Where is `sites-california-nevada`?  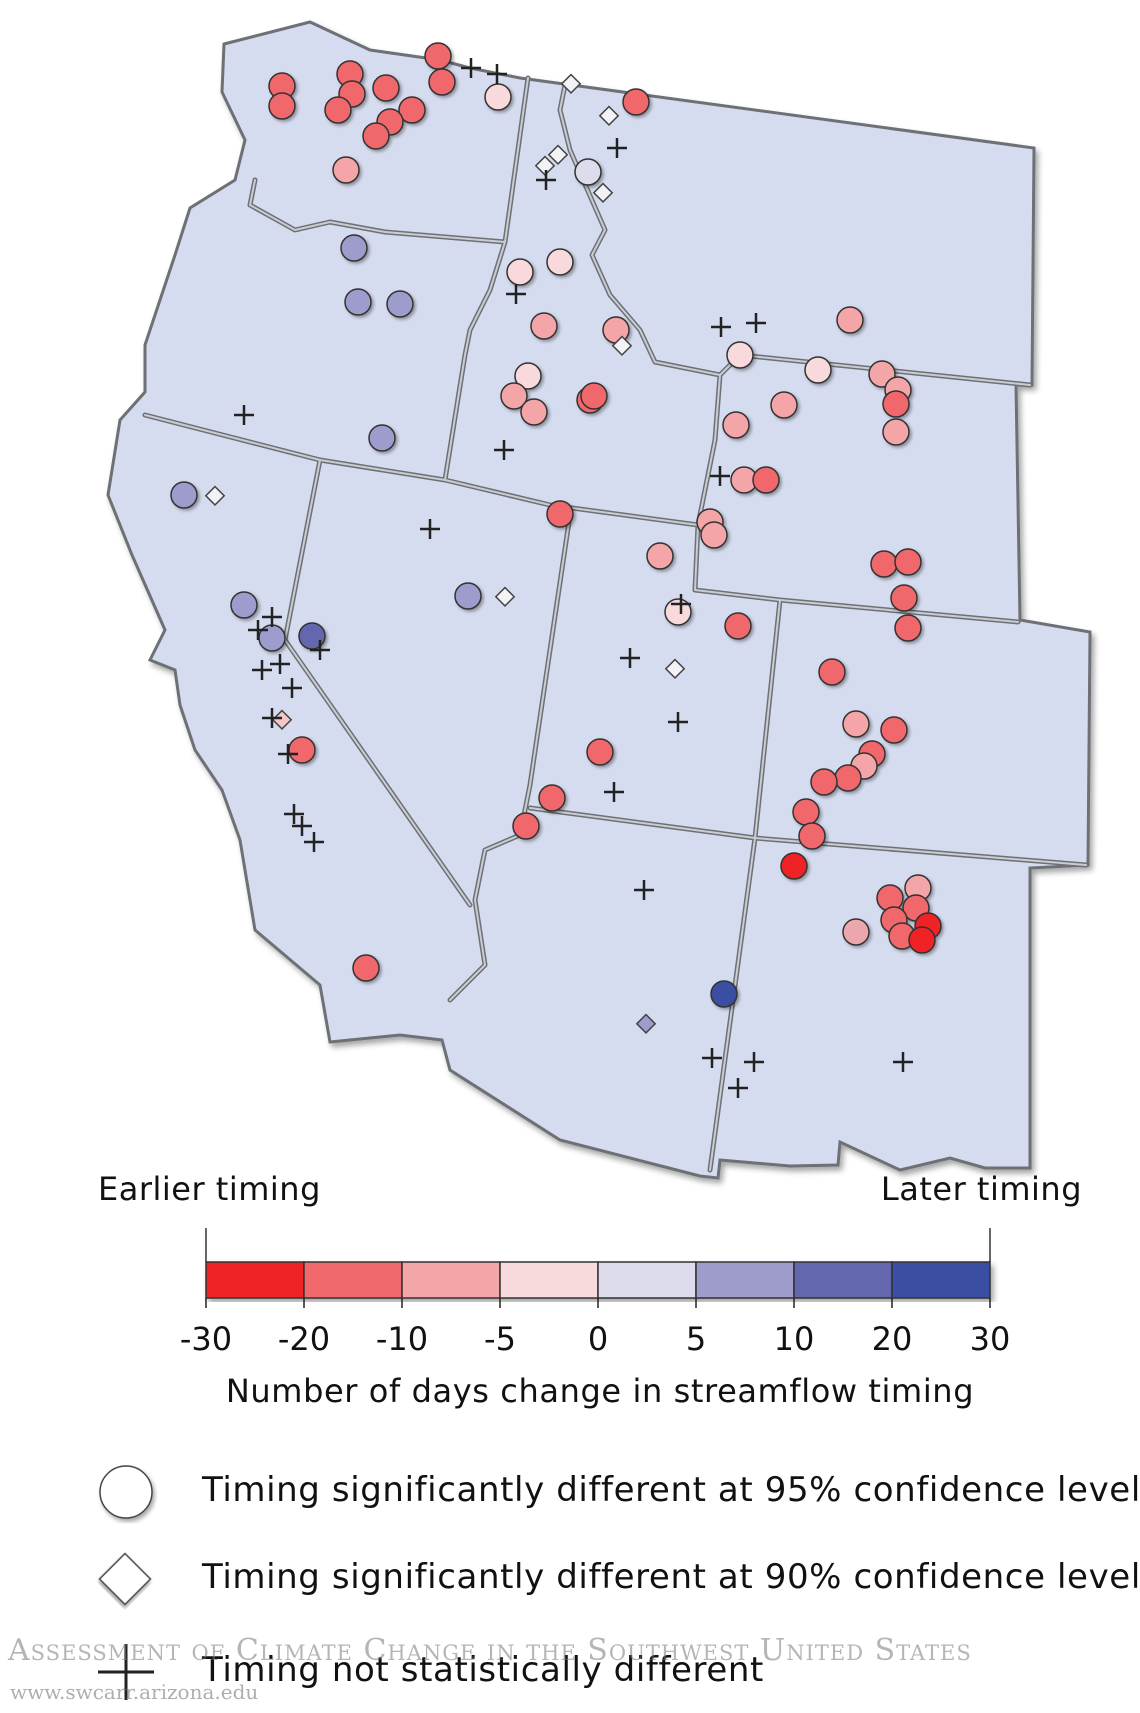
sites-california-nevada is located at coordinates (326, 731).